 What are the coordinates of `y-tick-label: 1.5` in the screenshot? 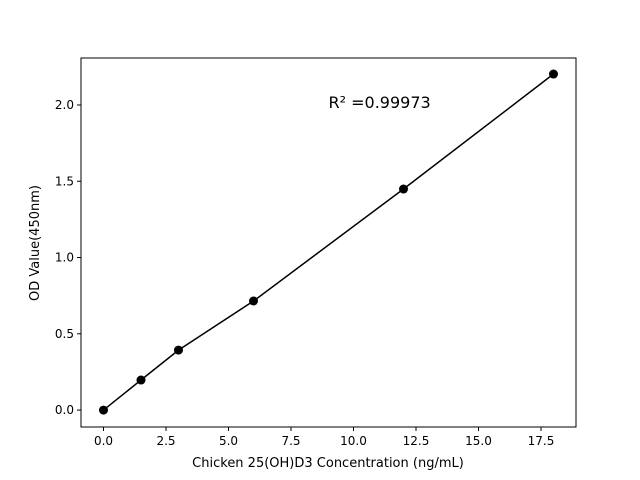 It's located at (64, 181).